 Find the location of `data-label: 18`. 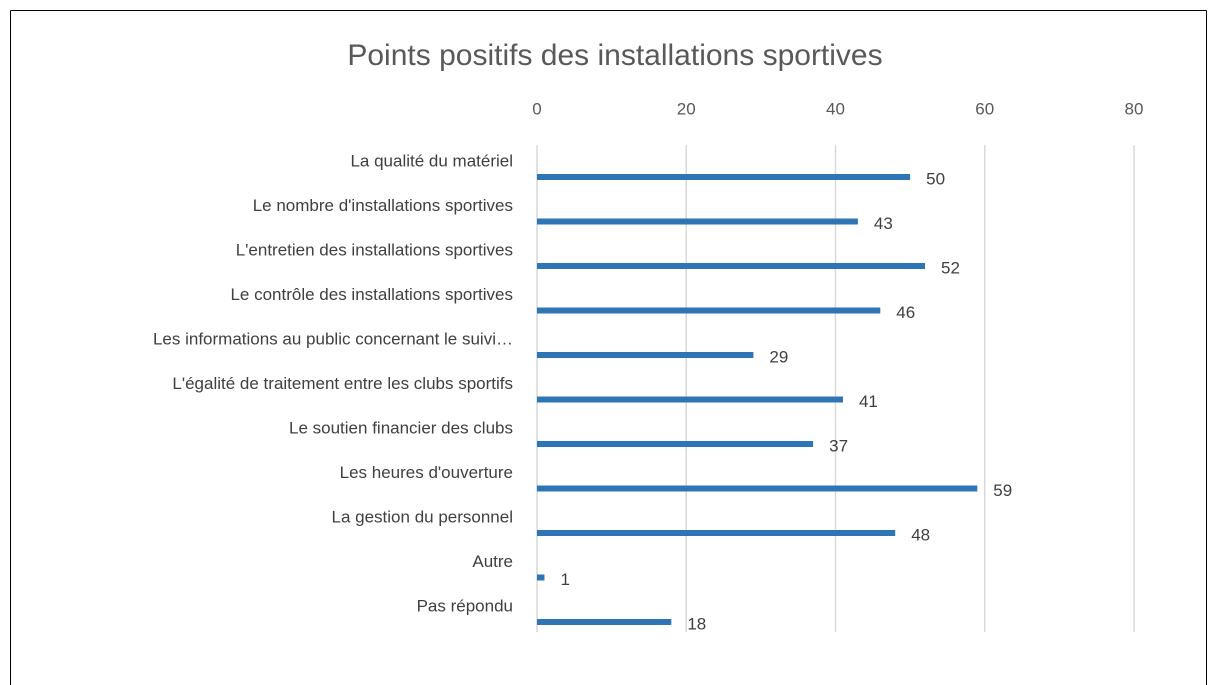

data-label: 18 is located at coordinates (696, 623).